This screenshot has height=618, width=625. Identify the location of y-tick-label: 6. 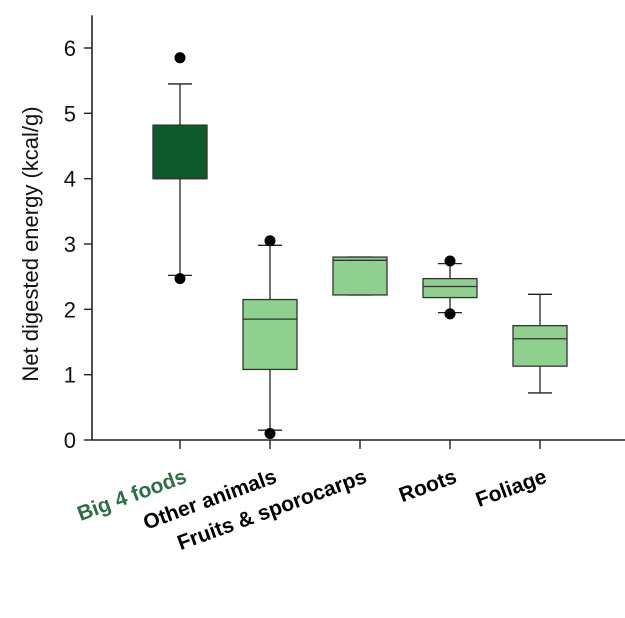
(70, 48).